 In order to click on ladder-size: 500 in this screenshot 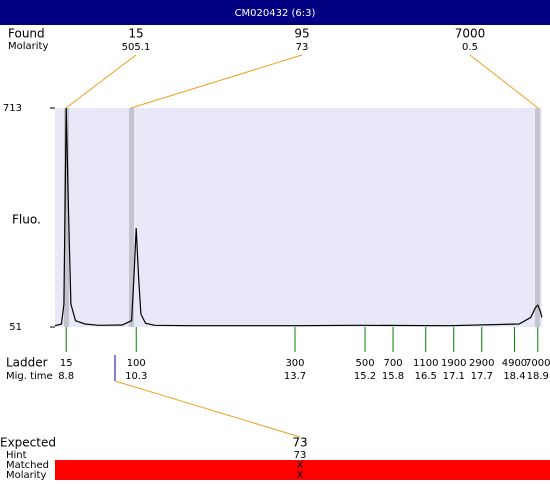, I will do `click(364, 363)`.